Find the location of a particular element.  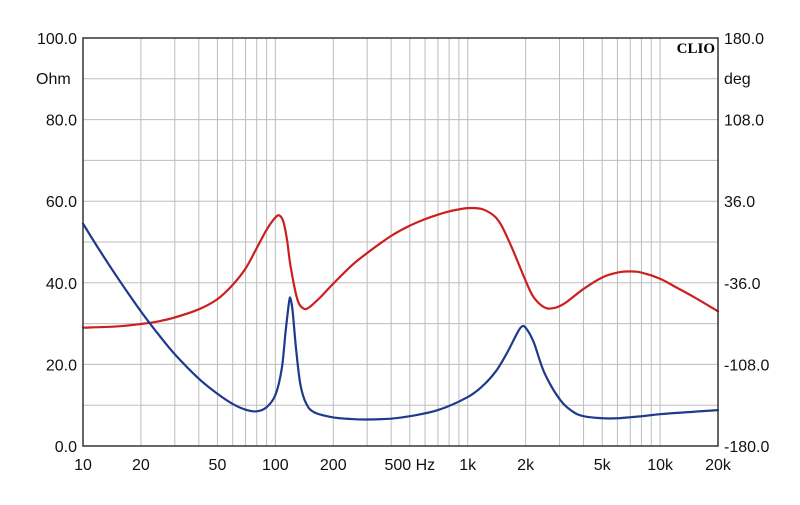

x-tick-label: 100 is located at coordinates (275, 465).